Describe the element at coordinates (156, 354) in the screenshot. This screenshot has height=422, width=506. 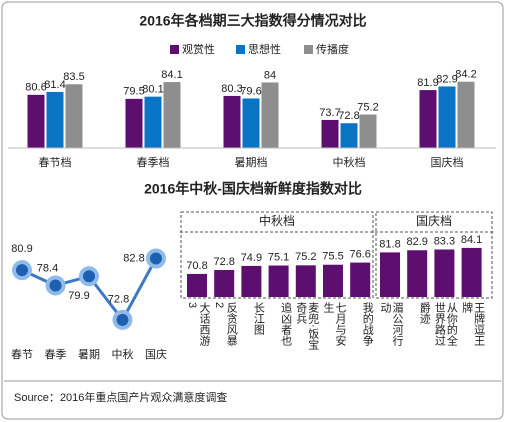
I see `x-tick-label: 国庆` at that location.